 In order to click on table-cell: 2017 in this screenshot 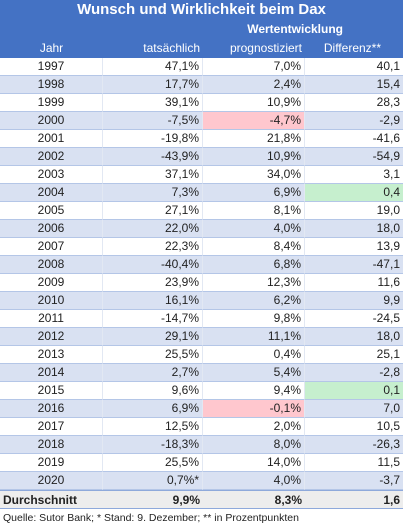, I will do `click(51, 427)`.